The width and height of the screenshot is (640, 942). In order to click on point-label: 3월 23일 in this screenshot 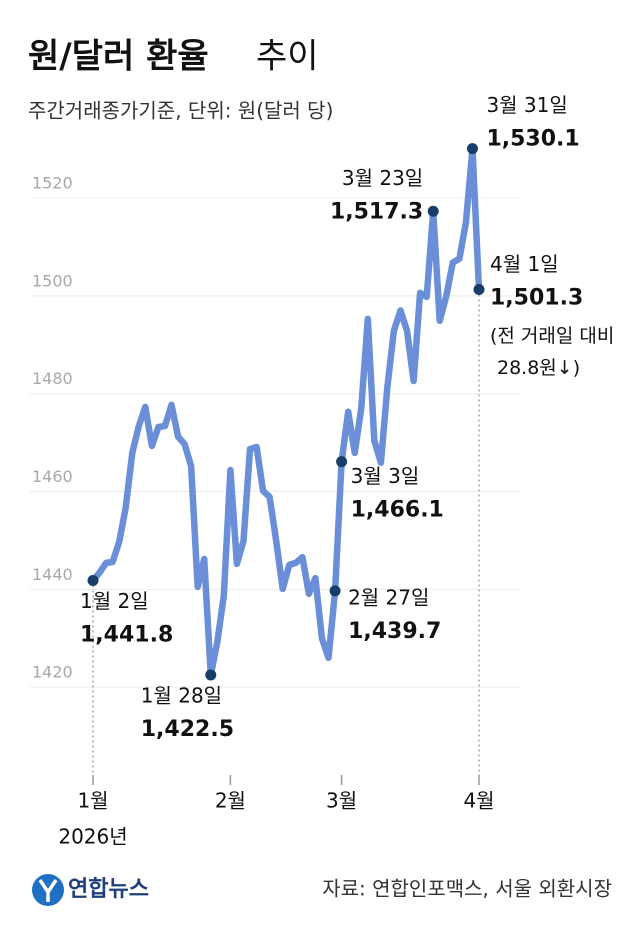, I will do `click(382, 178)`.